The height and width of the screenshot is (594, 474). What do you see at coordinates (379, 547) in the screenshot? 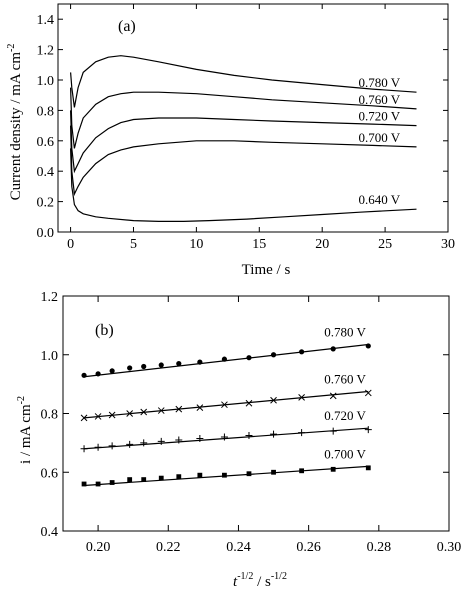
I see `panel-b-x-tick-label: 0.28` at bounding box center [379, 547].